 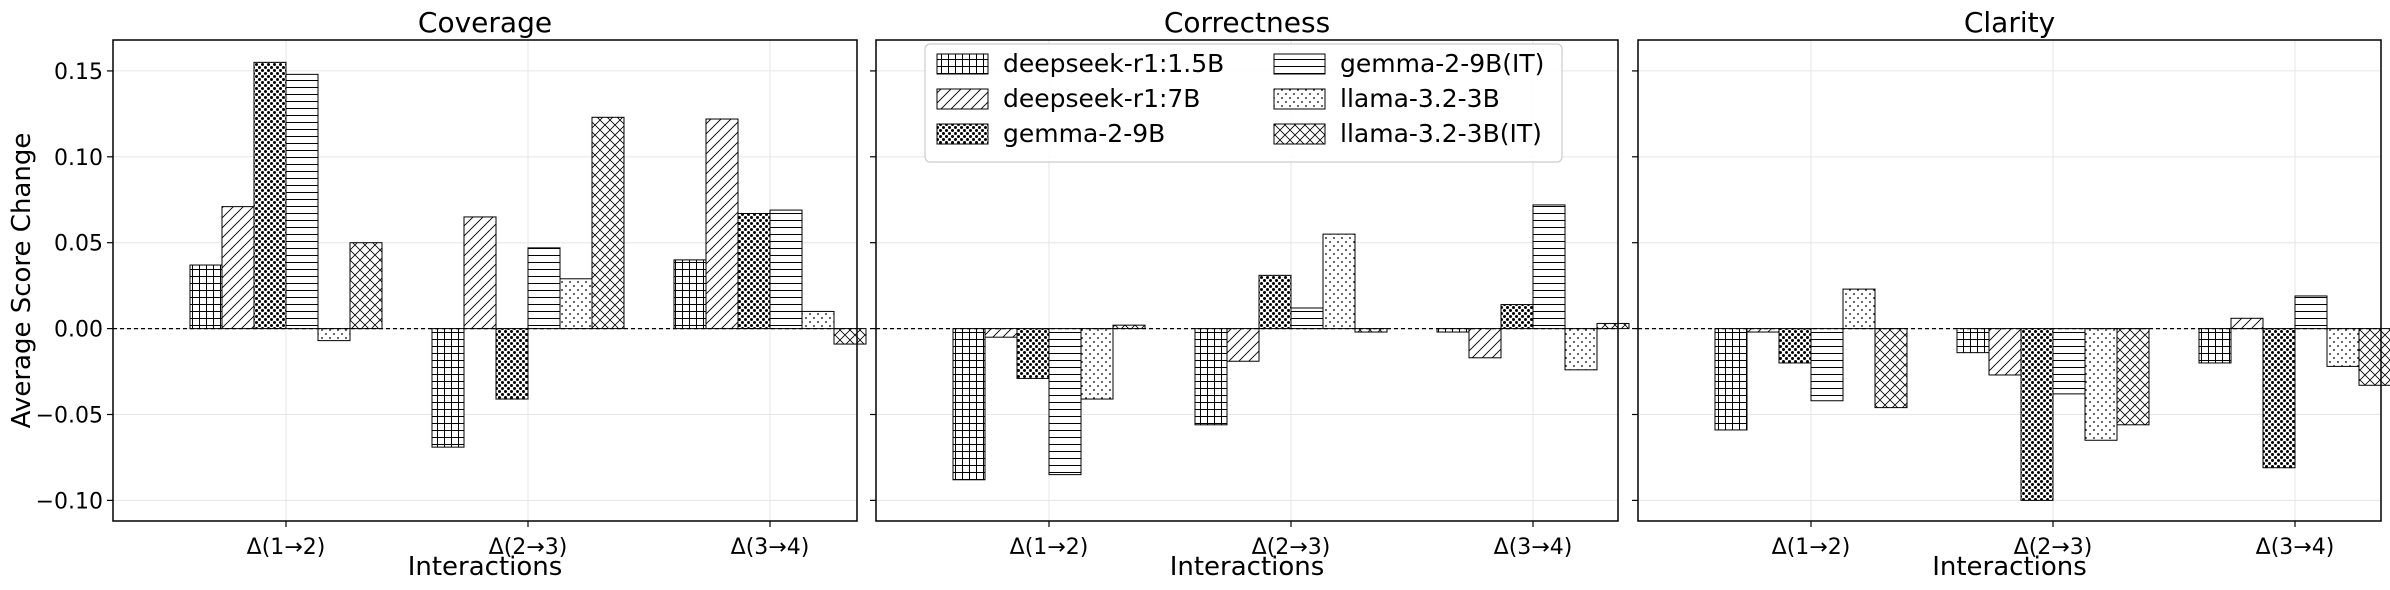 I want to click on legend-label: llama-3.2-3B, so click(x=1420, y=98).